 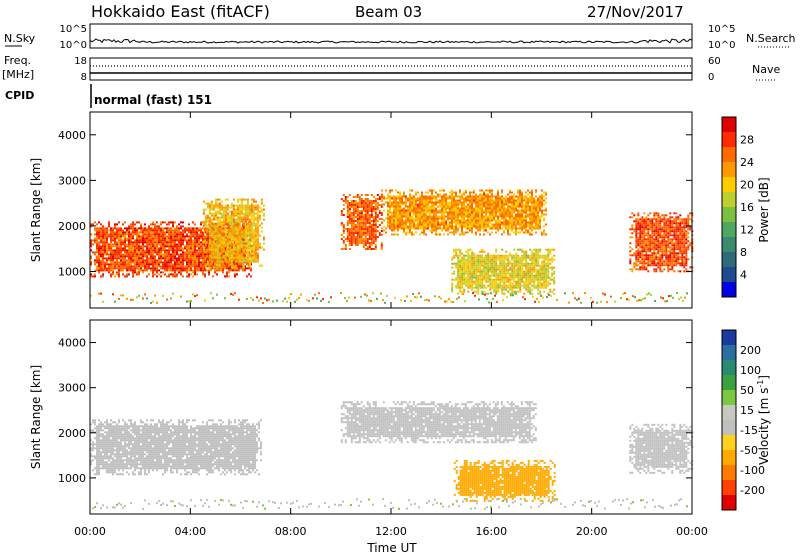 I want to click on nsky-panel, so click(x=391, y=36).